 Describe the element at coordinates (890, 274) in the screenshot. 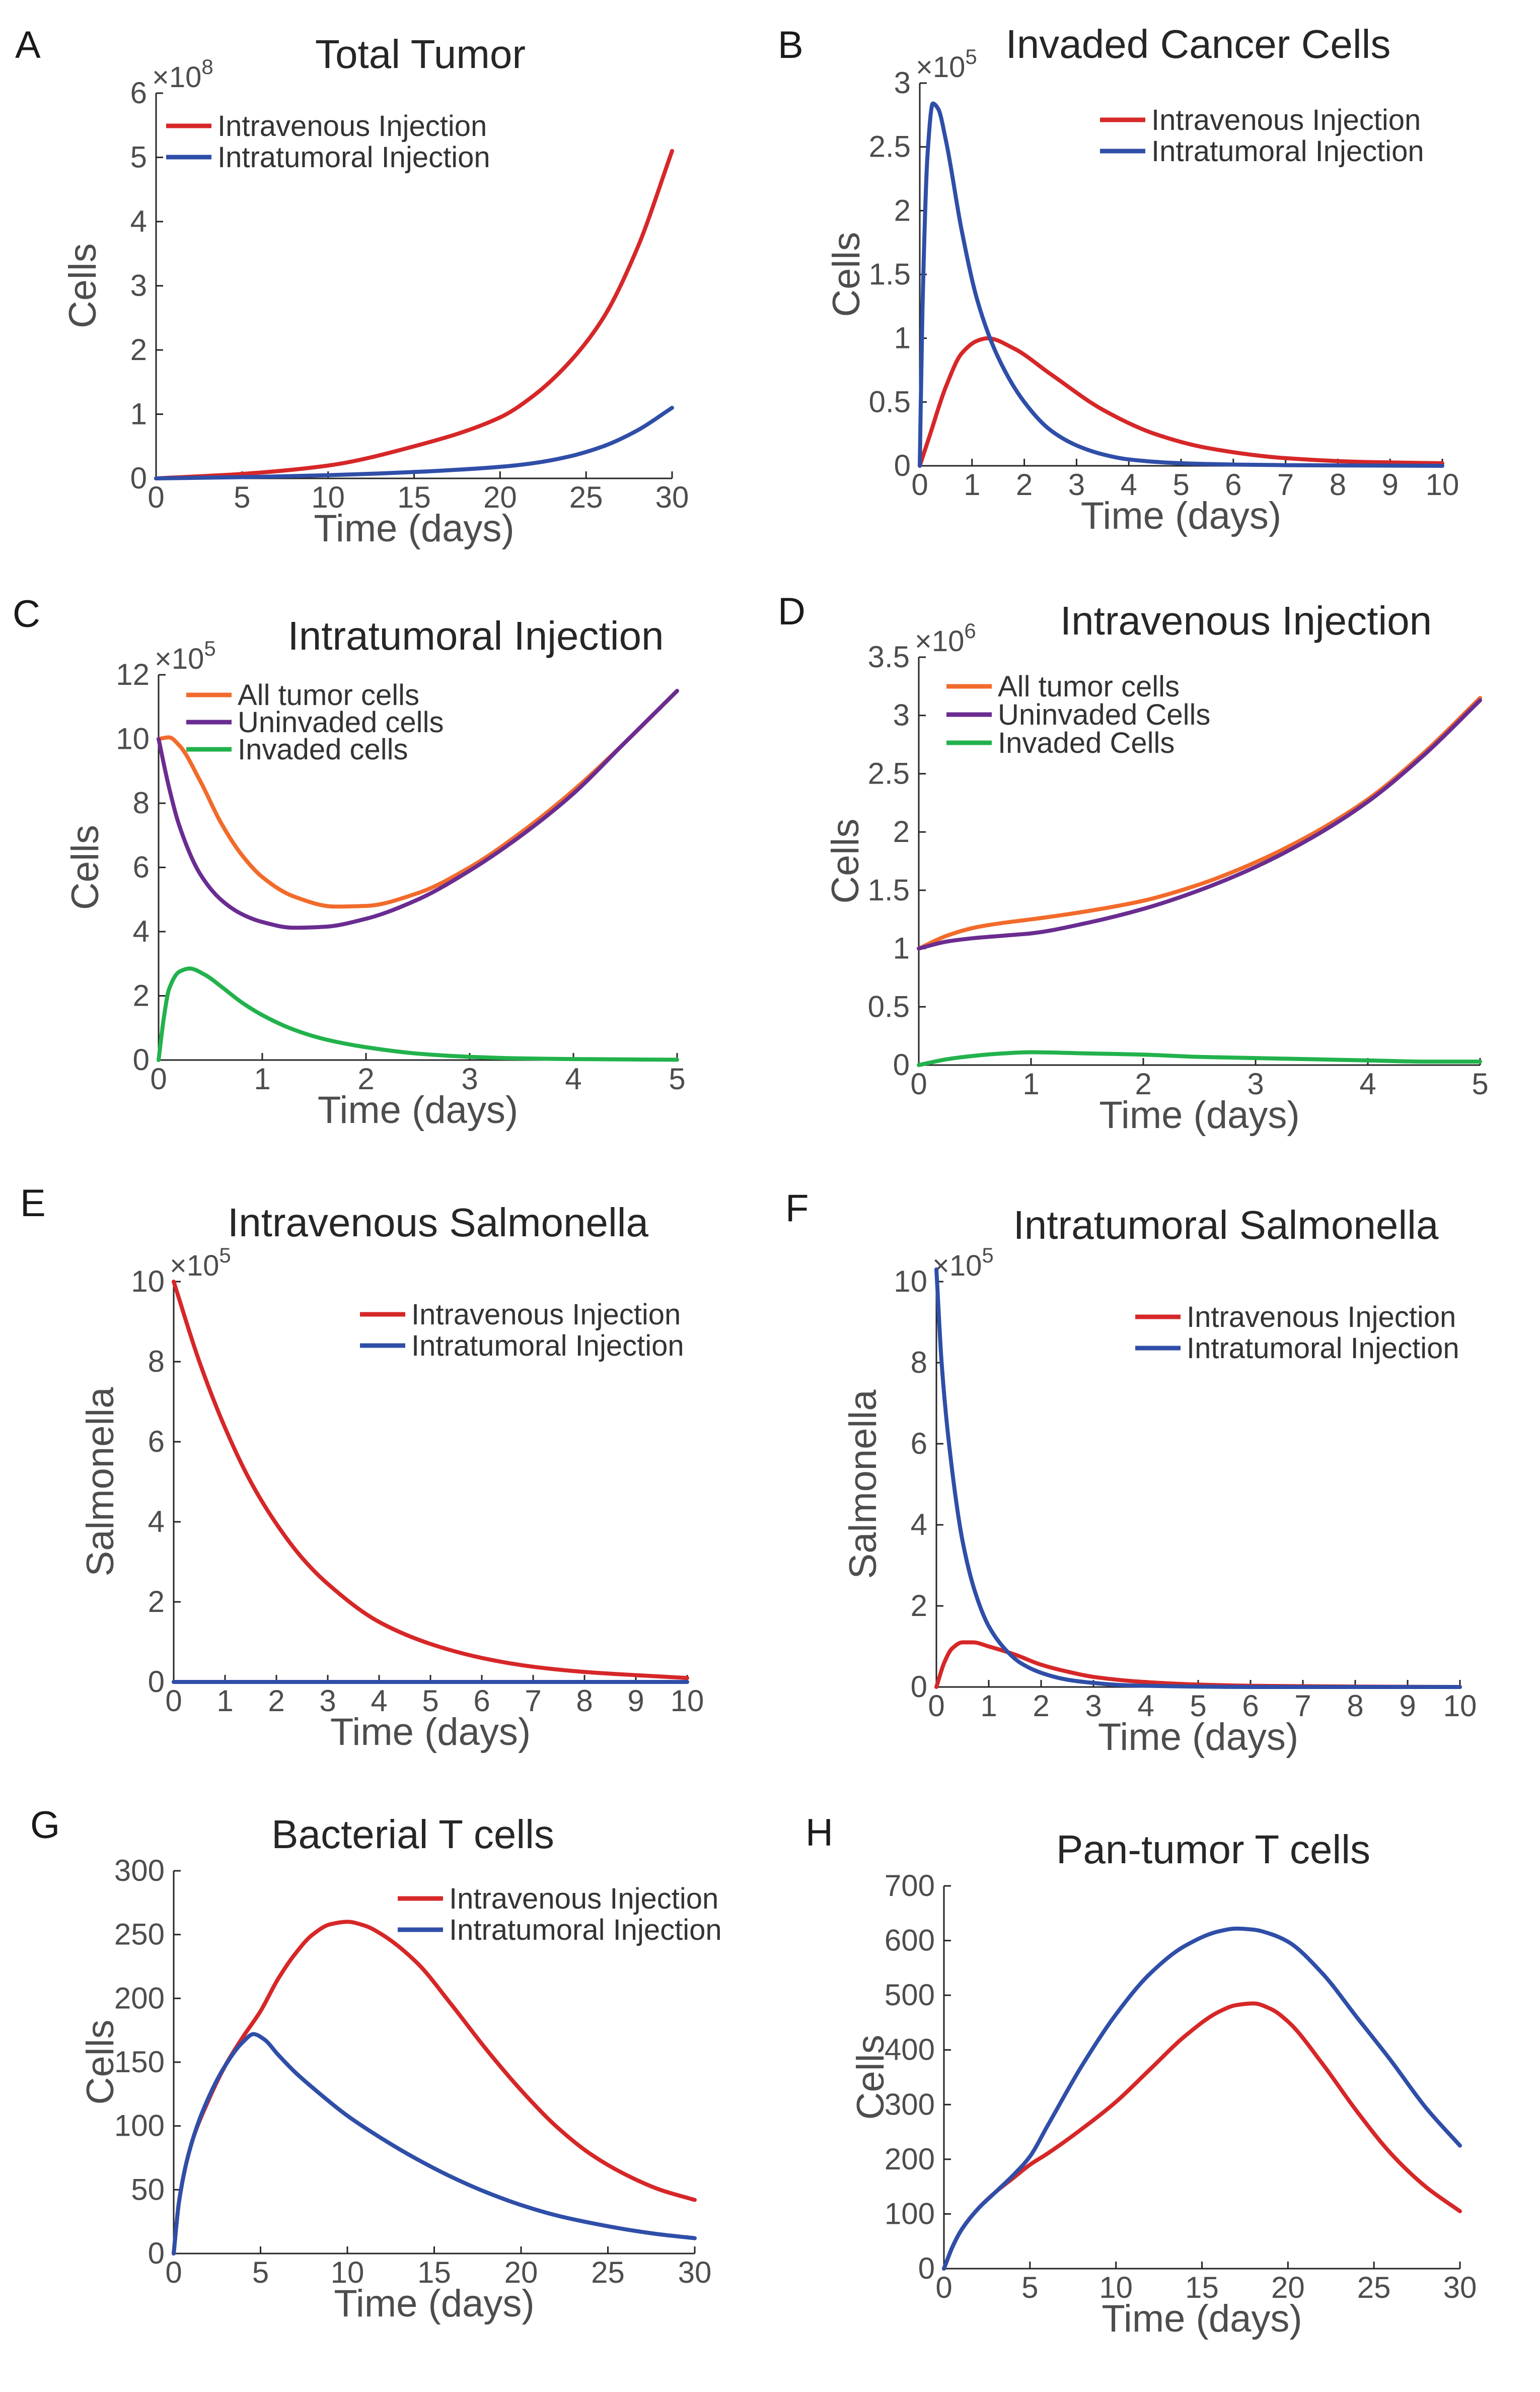

I see `y-tick-label: 1.5` at that location.